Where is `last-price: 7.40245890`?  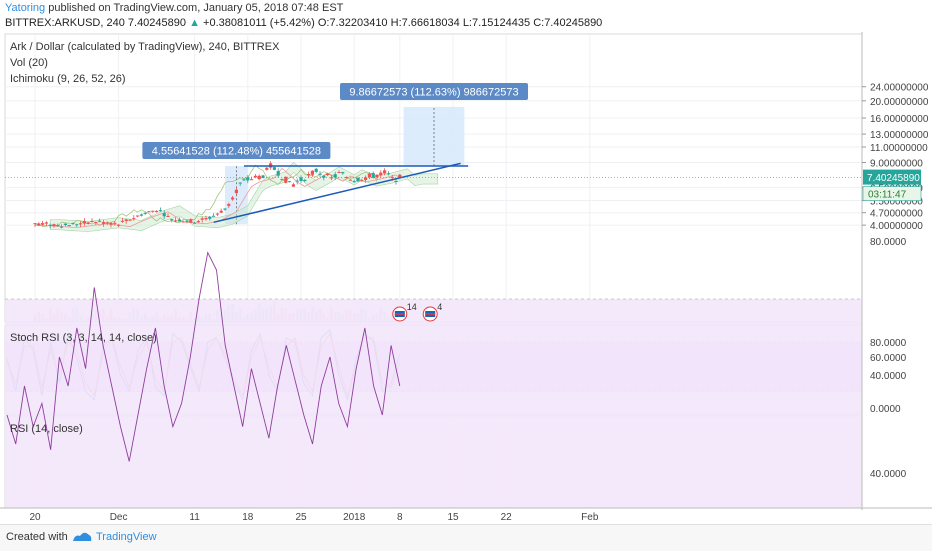
last-price: 7.40245890 is located at coordinates (157, 23).